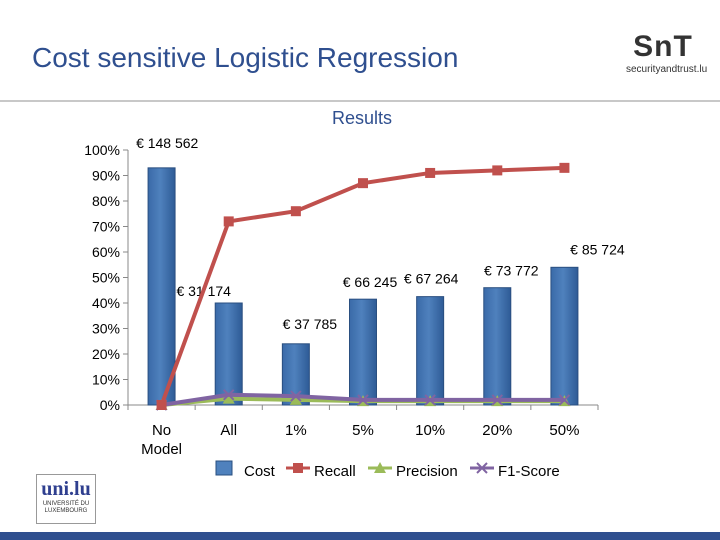 This screenshot has width=720, height=540. Describe the element at coordinates (298, 468) in the screenshot. I see `legend-marker-recall` at that location.